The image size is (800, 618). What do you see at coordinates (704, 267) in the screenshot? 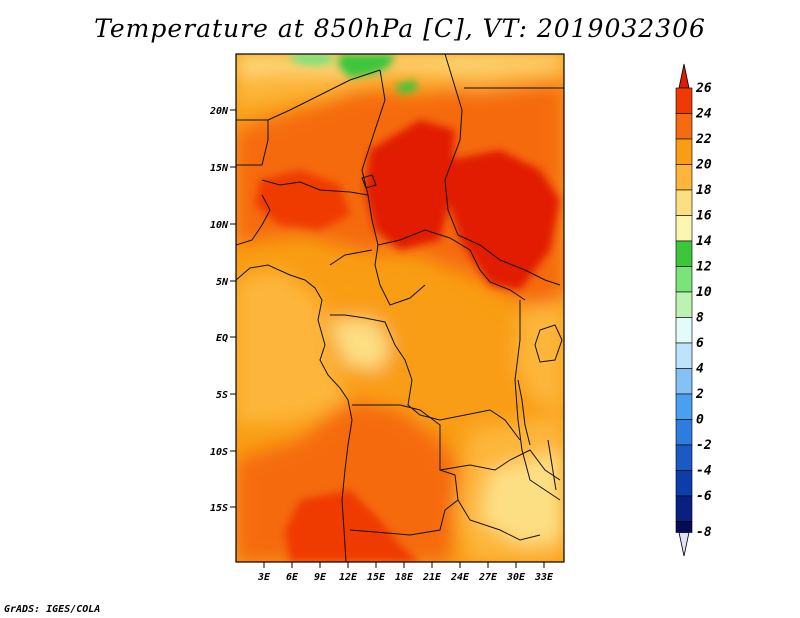
I see `colorbar-label: 12` at bounding box center [704, 267].